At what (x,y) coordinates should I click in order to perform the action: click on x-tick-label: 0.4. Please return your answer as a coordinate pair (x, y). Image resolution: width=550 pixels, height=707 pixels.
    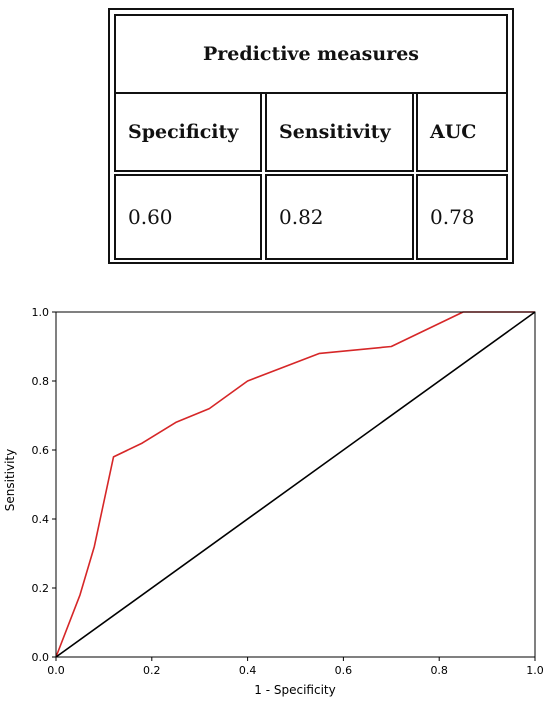
    Looking at the image, I should click on (248, 670).